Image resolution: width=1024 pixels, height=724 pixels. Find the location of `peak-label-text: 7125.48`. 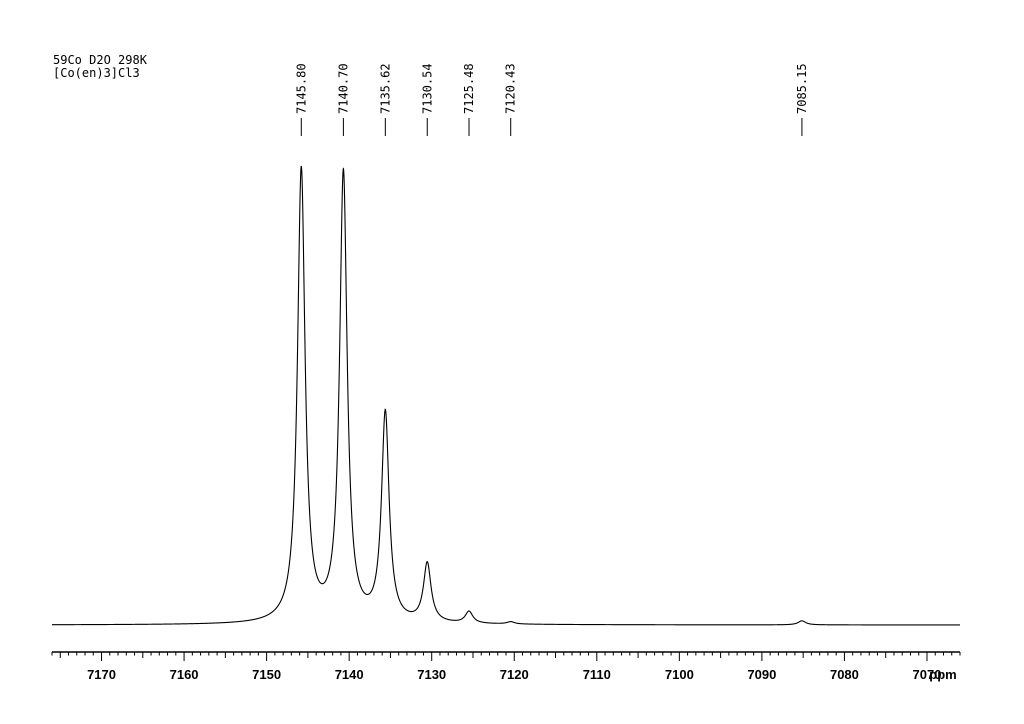

peak-label-text: 7125.48 is located at coordinates (469, 88).